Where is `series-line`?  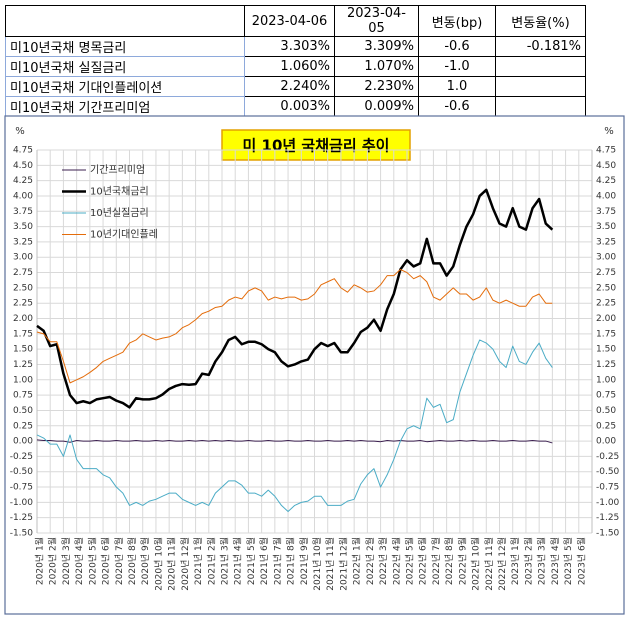
series-line is located at coordinates (294, 441).